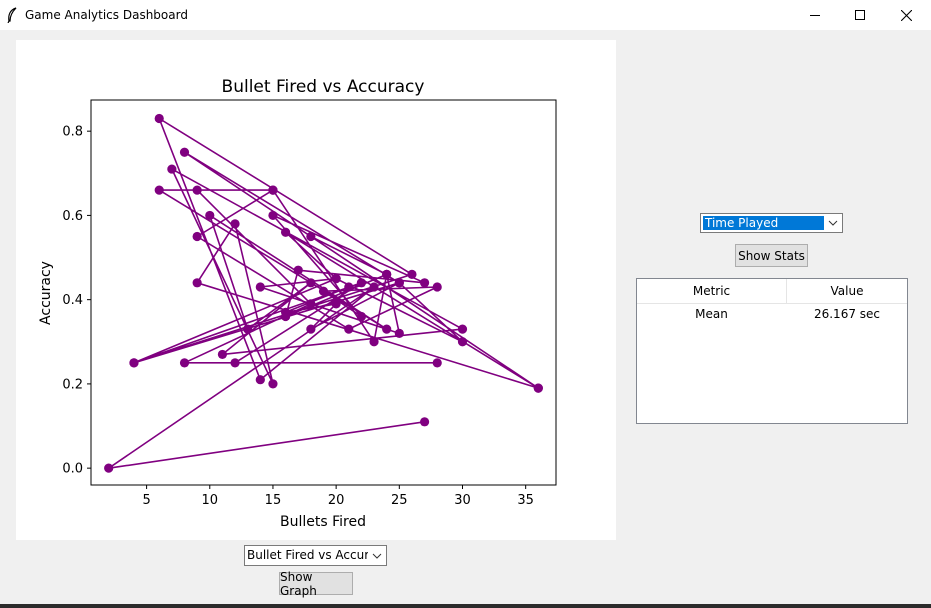 The width and height of the screenshot is (931, 608). I want to click on minimize-icon, so click(815, 15).